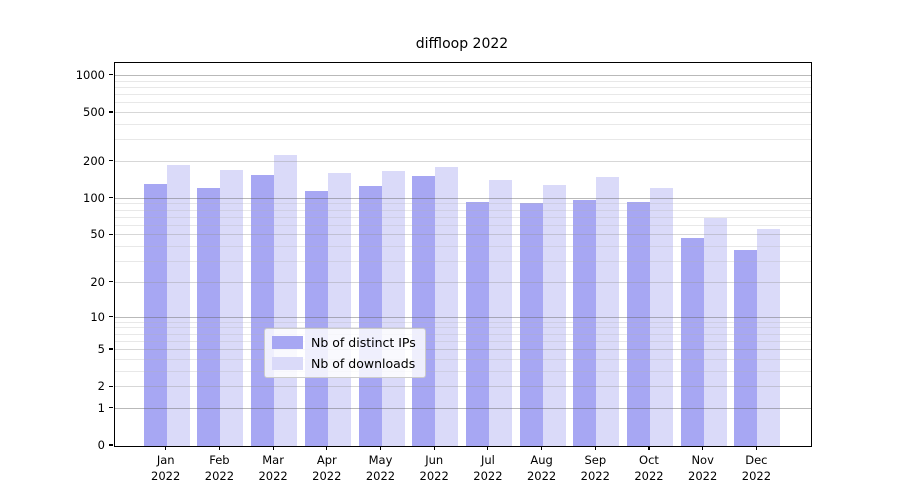  I want to click on bar-downloads-nov, so click(715, 331).